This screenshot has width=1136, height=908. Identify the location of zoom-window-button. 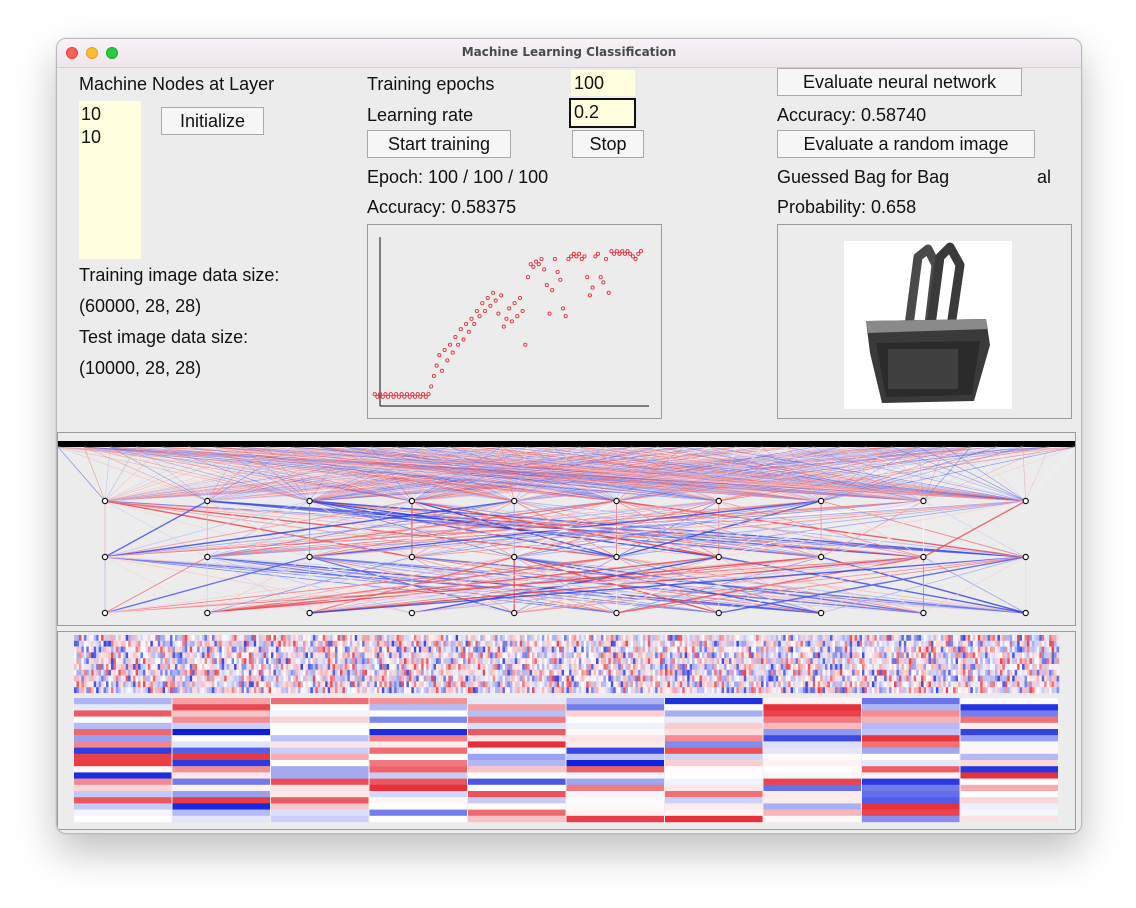
(112, 53).